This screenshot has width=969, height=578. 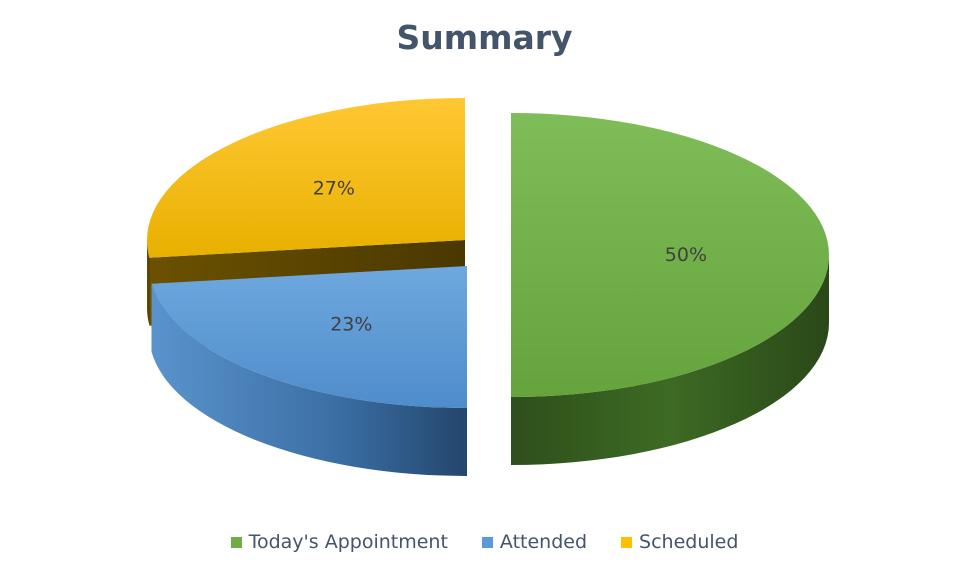 What do you see at coordinates (484, 37) in the screenshot?
I see `chart-title: Summary` at bounding box center [484, 37].